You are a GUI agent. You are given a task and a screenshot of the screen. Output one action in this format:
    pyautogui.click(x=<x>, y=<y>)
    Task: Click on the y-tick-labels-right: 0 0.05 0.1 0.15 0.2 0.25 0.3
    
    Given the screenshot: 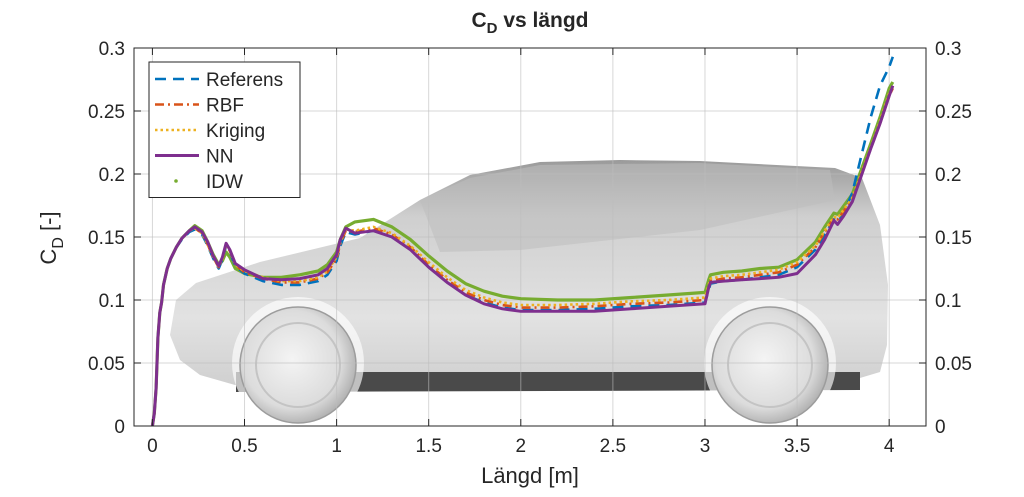 What is the action you would take?
    pyautogui.click(x=953, y=238)
    